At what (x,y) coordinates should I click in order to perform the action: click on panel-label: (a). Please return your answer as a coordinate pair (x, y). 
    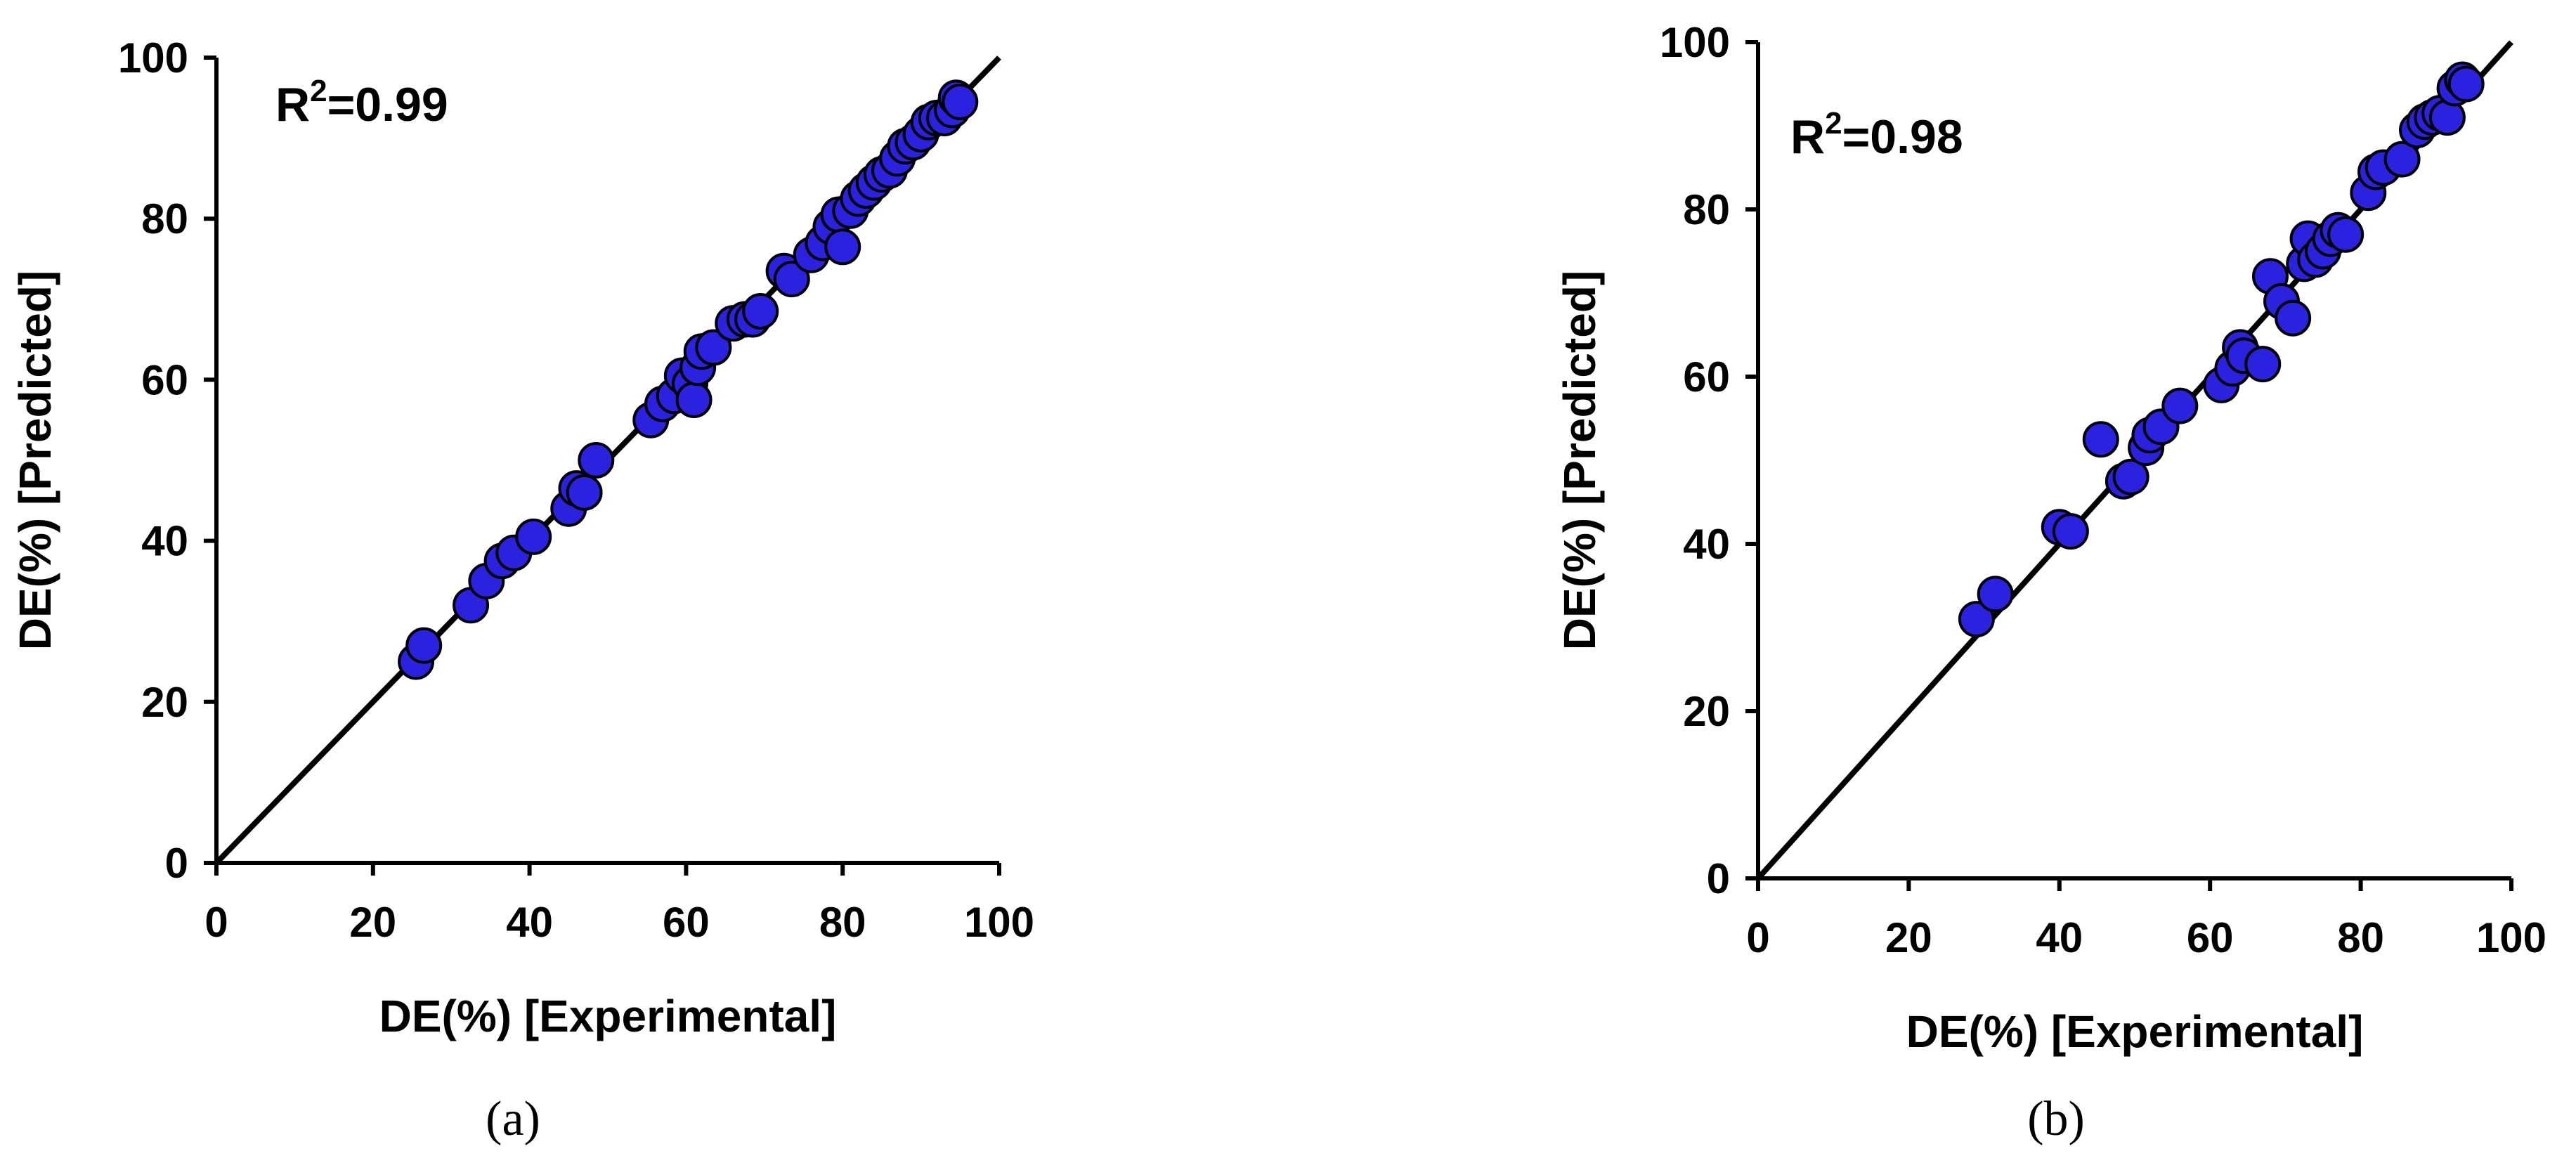
    Looking at the image, I should click on (513, 1119).